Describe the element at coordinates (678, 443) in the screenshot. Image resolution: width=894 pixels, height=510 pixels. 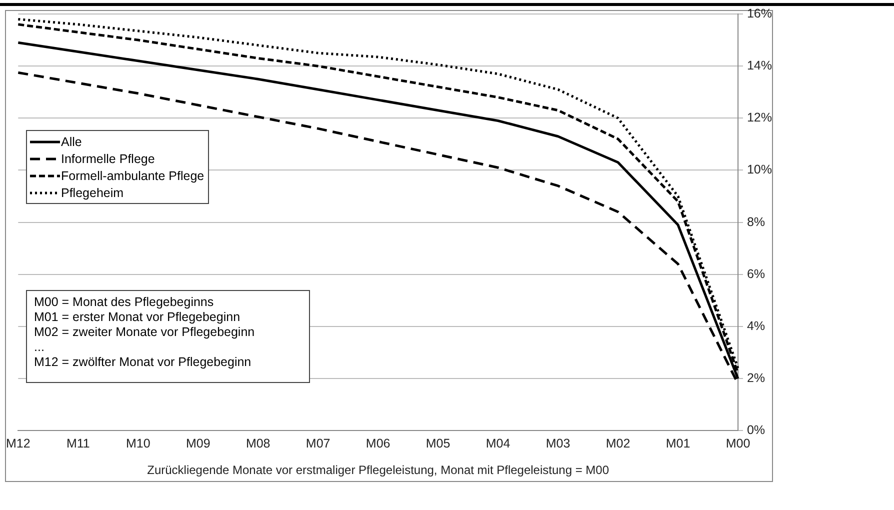
I see `x-tick-label: M01` at that location.